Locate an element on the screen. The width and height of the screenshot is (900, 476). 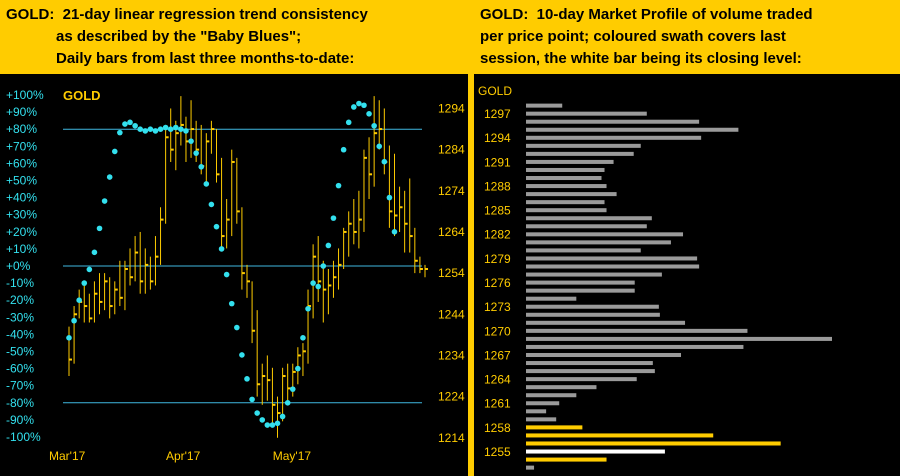
x-axis-label: Mar'17 is located at coordinates (67, 456).